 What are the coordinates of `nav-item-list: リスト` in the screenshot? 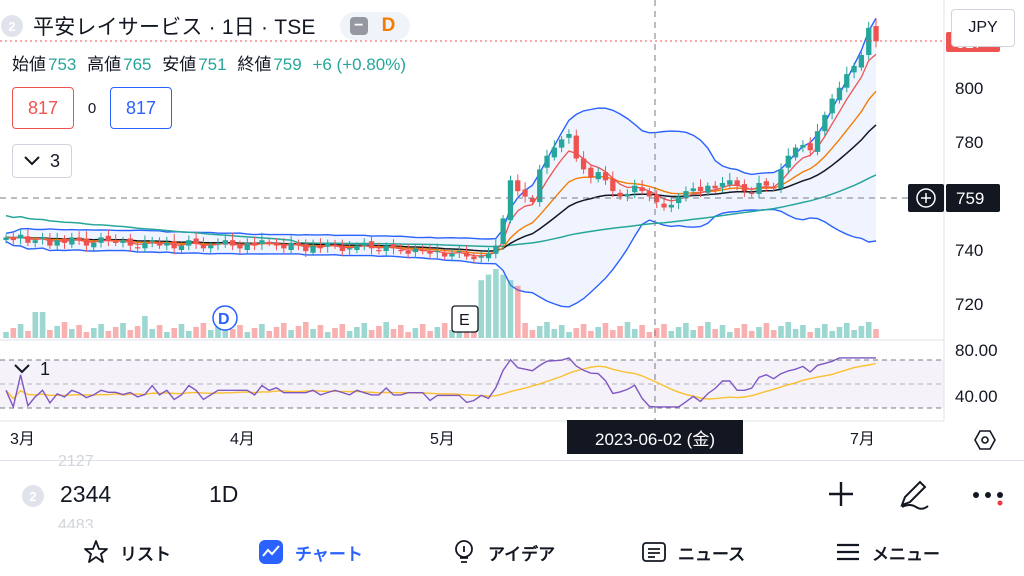 It's located at (126, 552).